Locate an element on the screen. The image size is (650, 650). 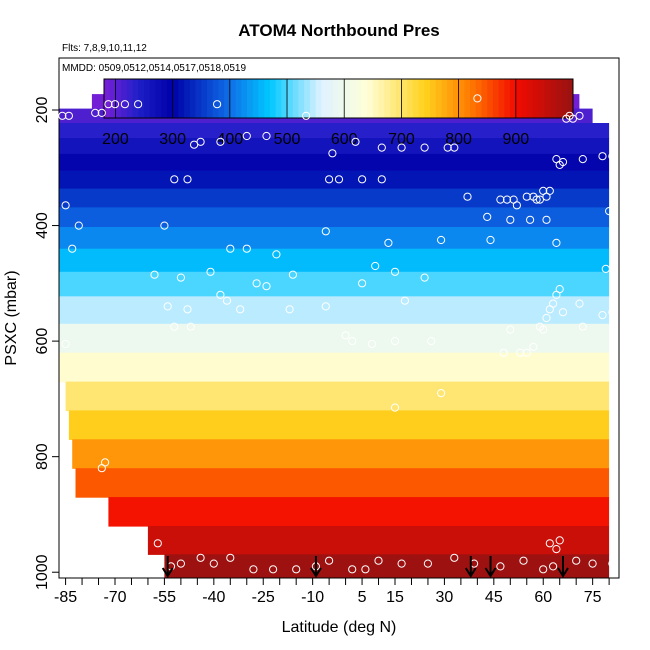
flights-label: Flts: 7,8,9,10,11,12 is located at coordinates (104, 48).